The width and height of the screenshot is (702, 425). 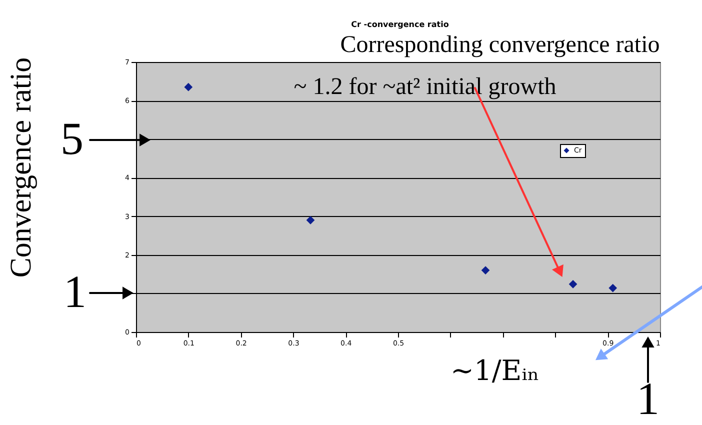 I want to click on x-axis-title: ~1/Eᵢₙ, so click(x=495, y=370).